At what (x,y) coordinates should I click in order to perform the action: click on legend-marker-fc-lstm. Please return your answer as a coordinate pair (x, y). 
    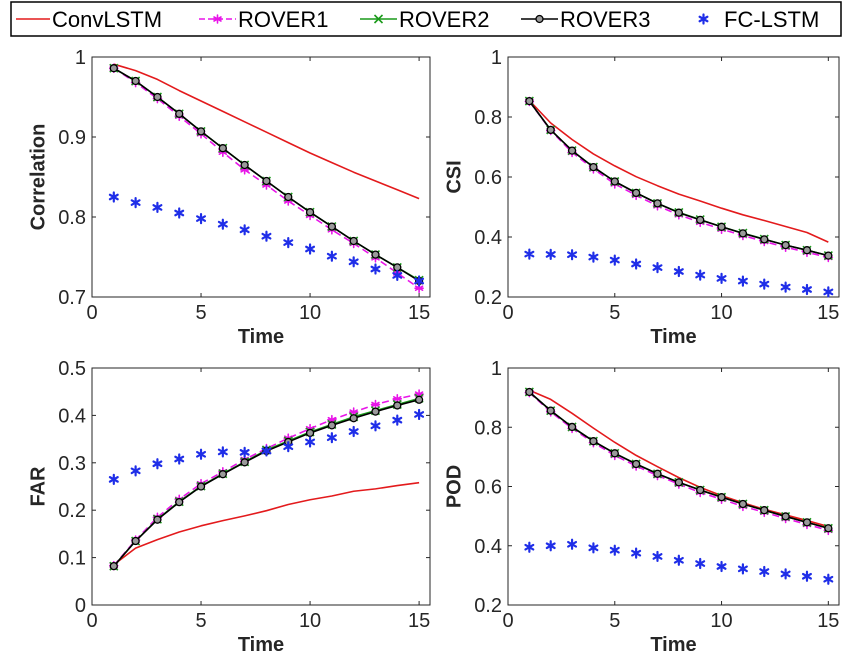
    Looking at the image, I should click on (703, 19).